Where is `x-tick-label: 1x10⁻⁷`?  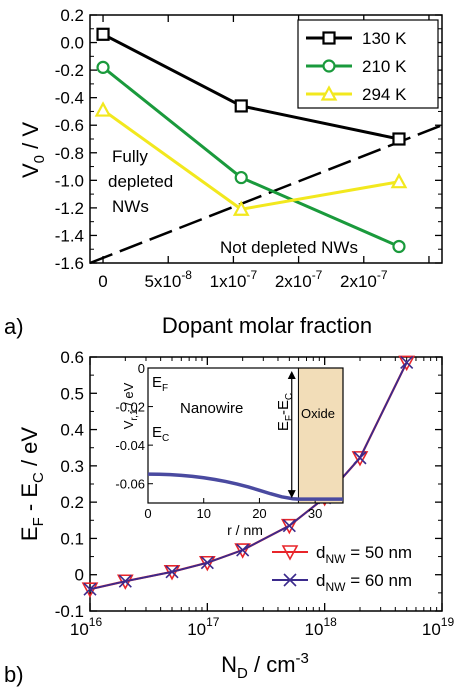
x-tick-label: 1x10⁻⁷ is located at coordinates (234, 279).